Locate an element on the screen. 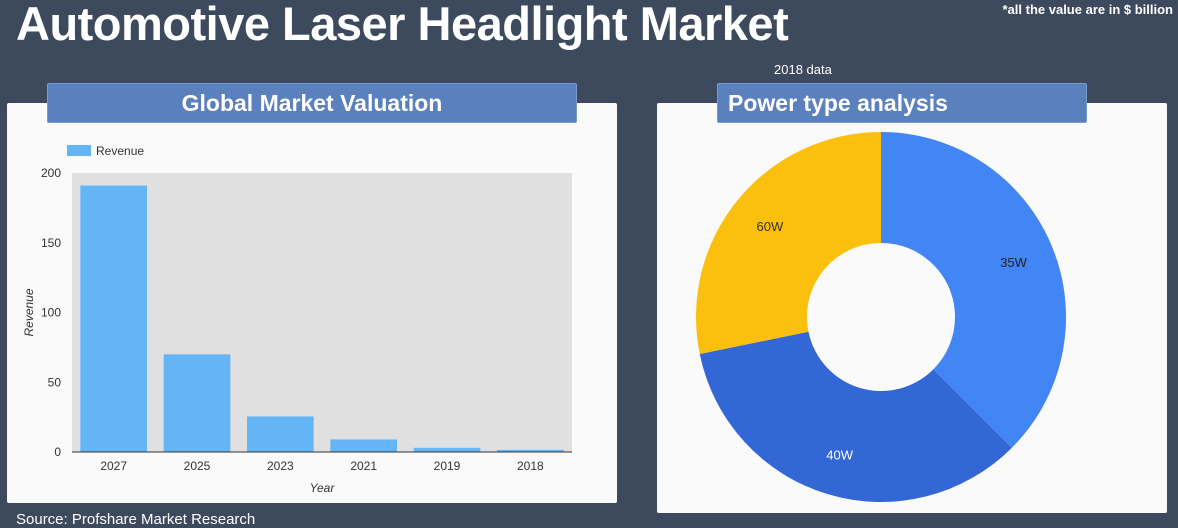 The height and width of the screenshot is (528, 1178). y-tick-label: 100 is located at coordinates (51, 313).